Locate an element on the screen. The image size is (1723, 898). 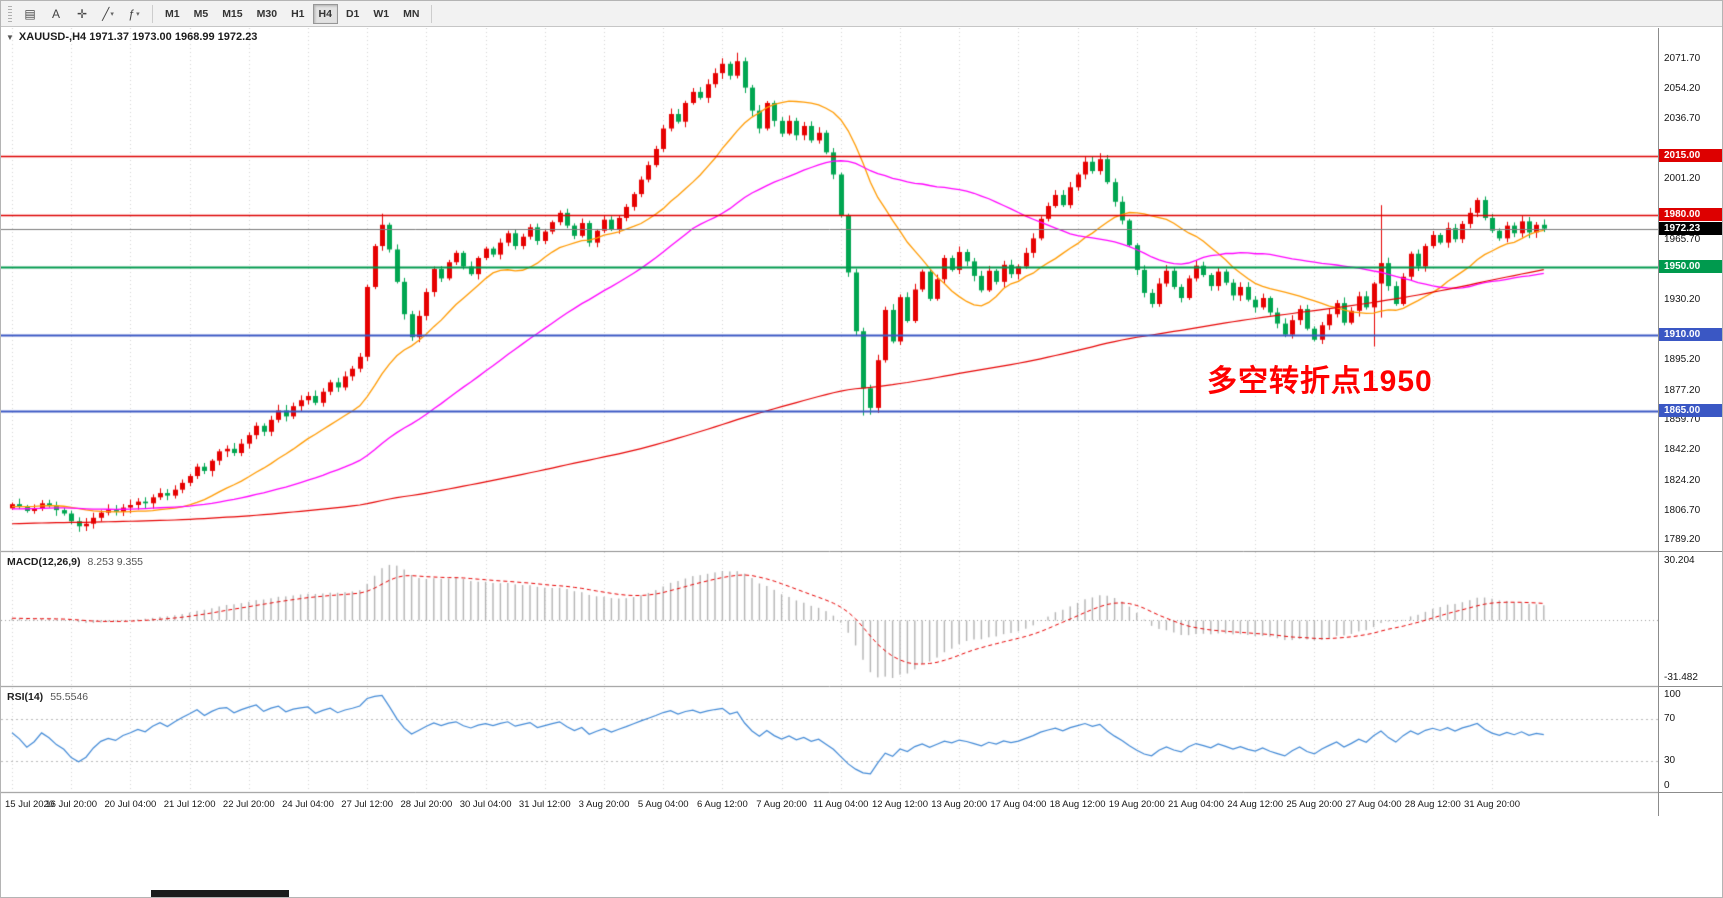
toolbar-grip is located at coordinates (10, 13).